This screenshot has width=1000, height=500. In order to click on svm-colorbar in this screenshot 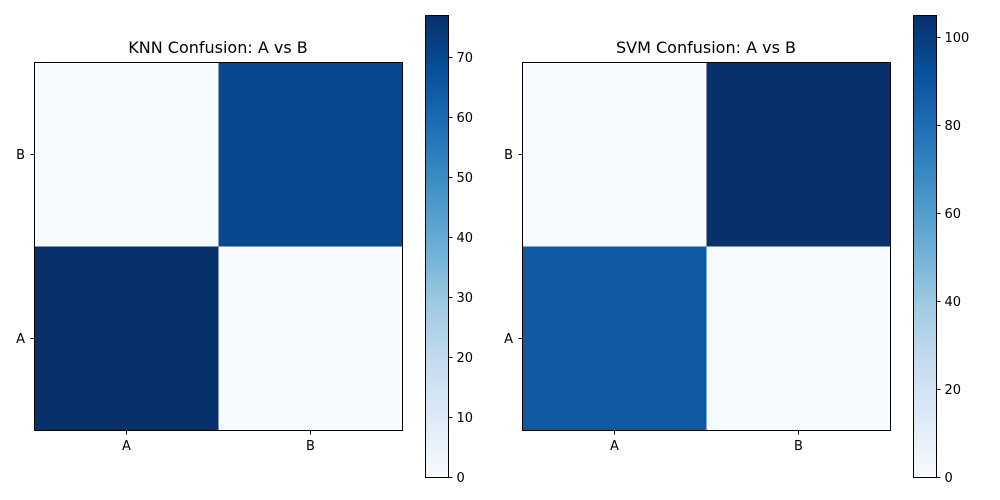, I will do `click(925, 246)`.